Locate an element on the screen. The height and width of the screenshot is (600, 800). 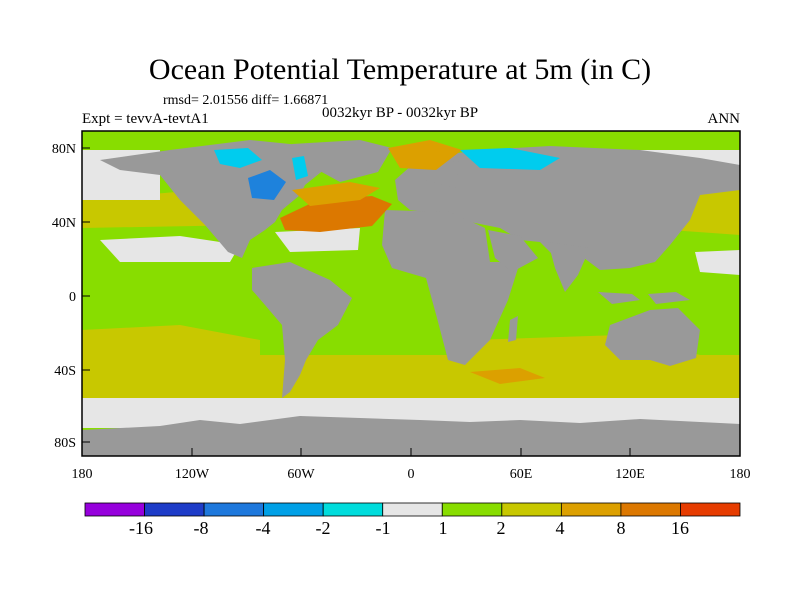
west-pacific-near-zero is located at coordinates (717, 262).